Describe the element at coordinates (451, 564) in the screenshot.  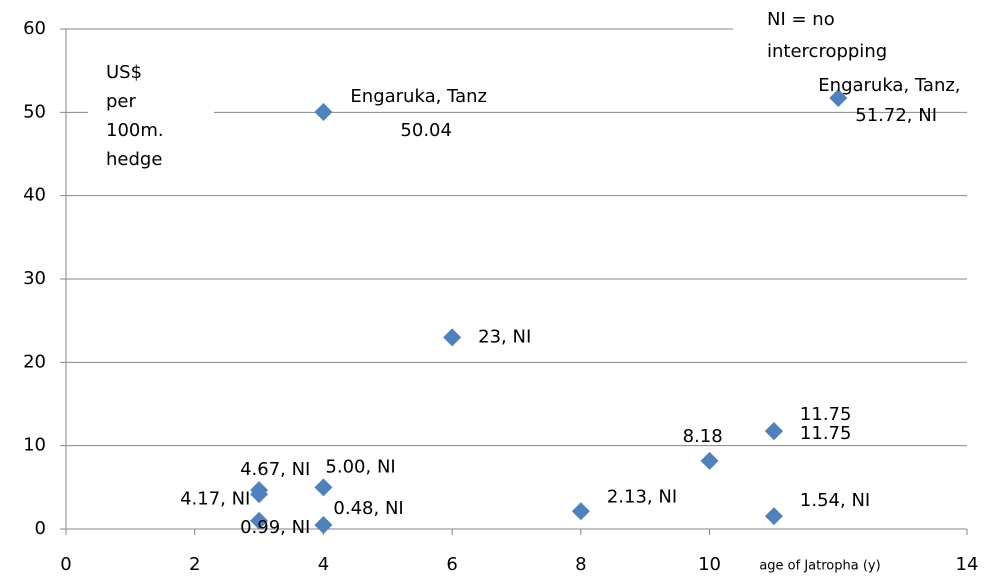
I see `x-tick-label: 6` at that location.